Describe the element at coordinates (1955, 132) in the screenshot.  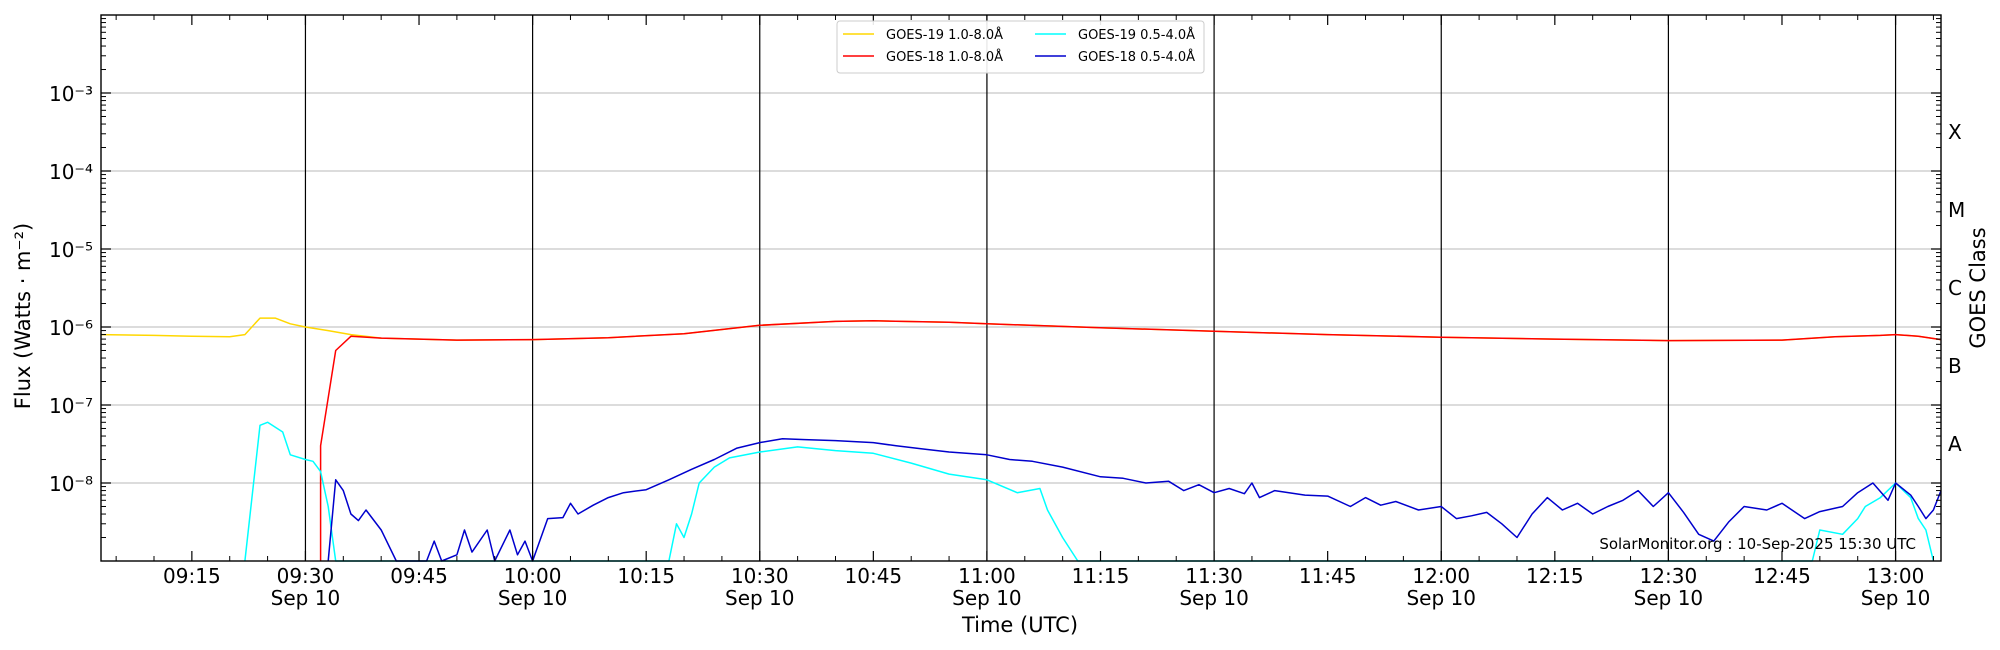
I see `goes-class-label: X` at that location.